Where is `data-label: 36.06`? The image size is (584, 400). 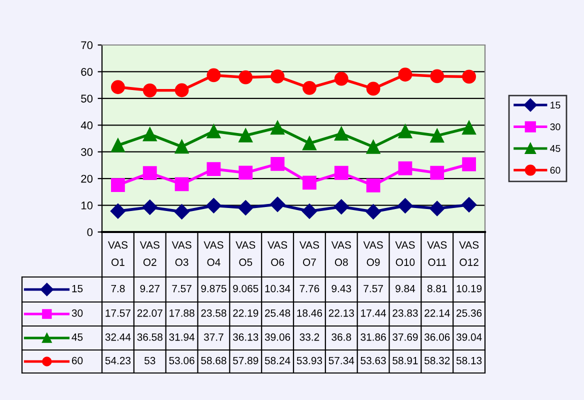 data-label: 36.06 is located at coordinates (437, 337).